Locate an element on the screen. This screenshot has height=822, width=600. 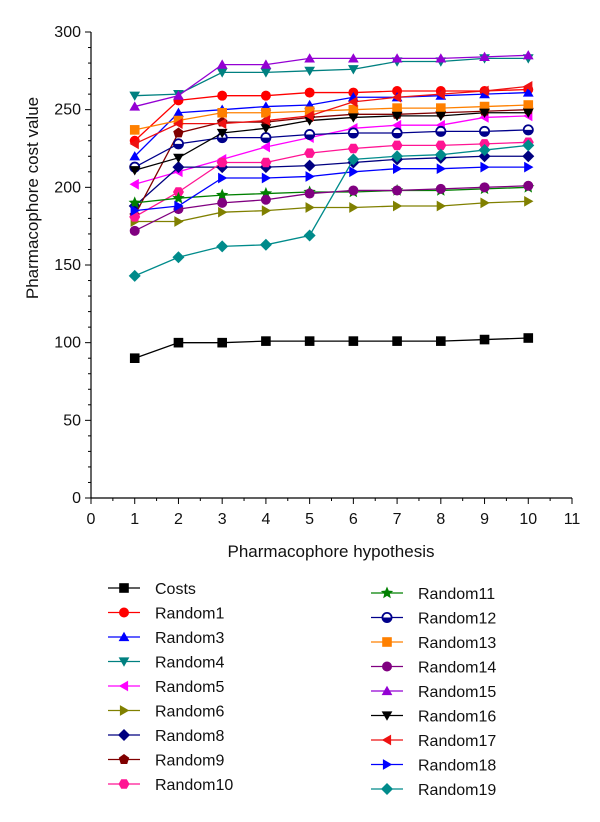
legend-marker-random10 is located at coordinates (124, 784).